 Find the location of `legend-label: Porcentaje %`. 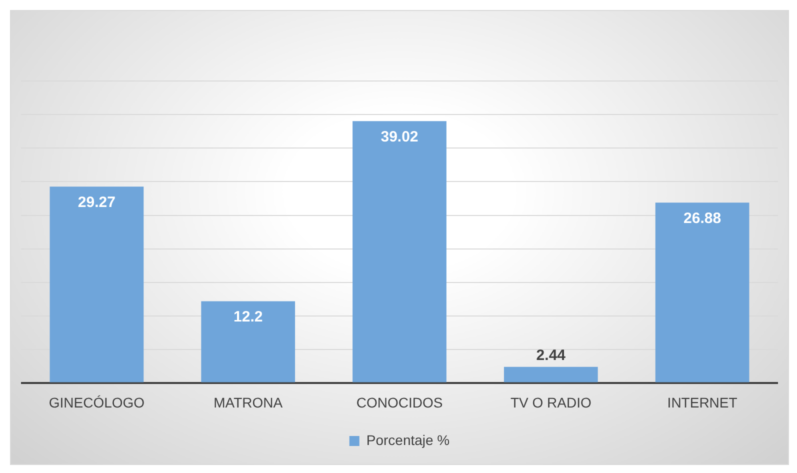

legend-label: Porcentaje % is located at coordinates (408, 440).